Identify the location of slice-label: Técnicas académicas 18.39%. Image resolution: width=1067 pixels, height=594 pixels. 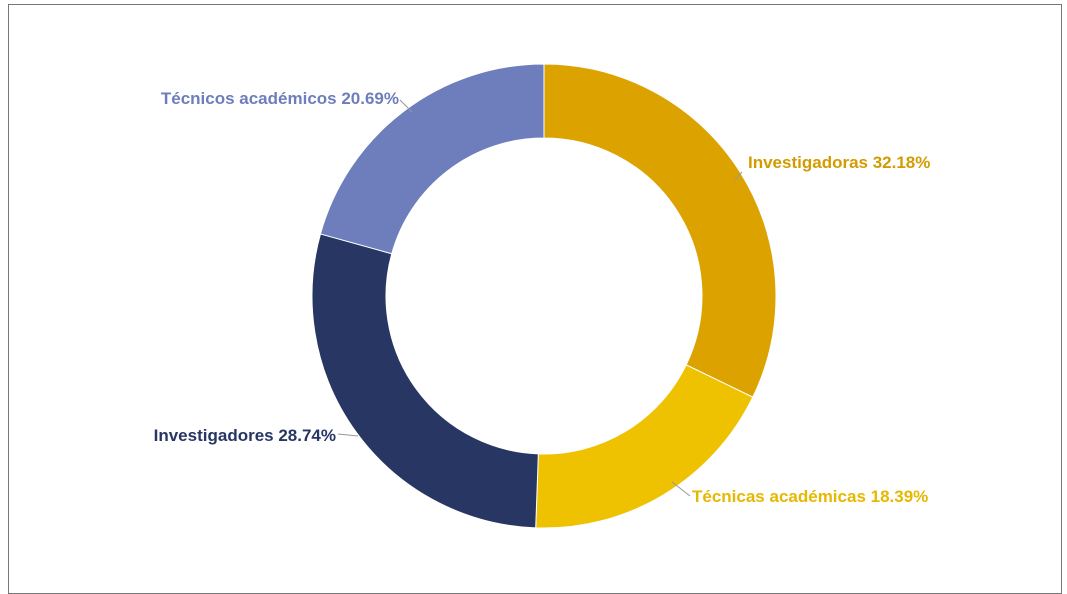
(810, 496).